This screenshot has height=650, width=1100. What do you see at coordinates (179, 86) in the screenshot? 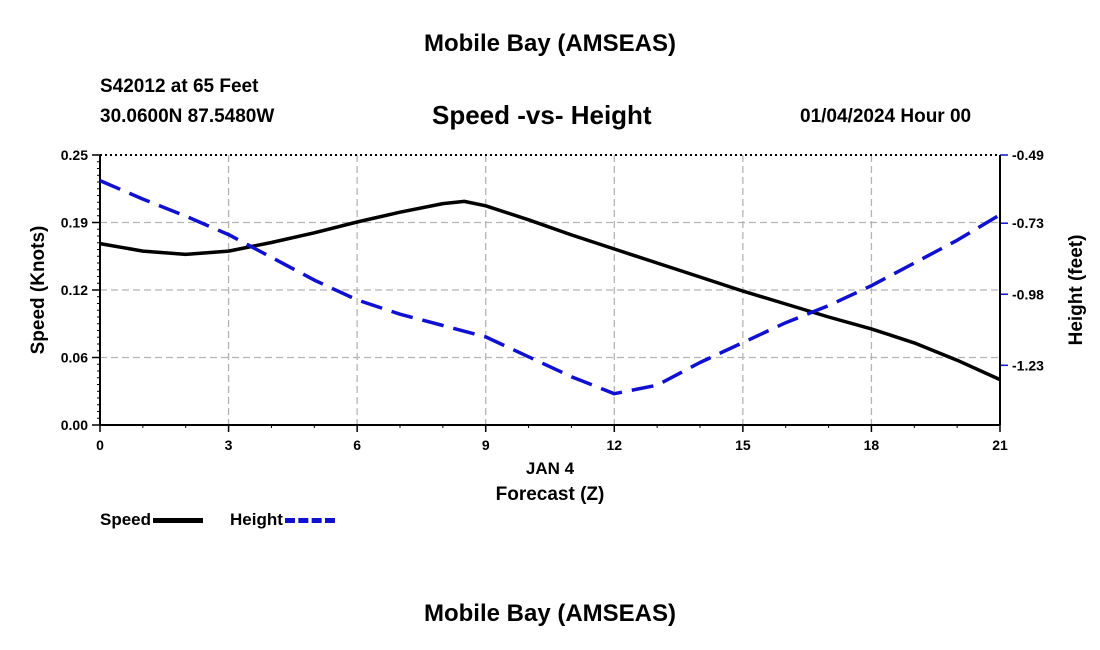
I see `station-label: S42012 at 65 Feet` at bounding box center [179, 86].